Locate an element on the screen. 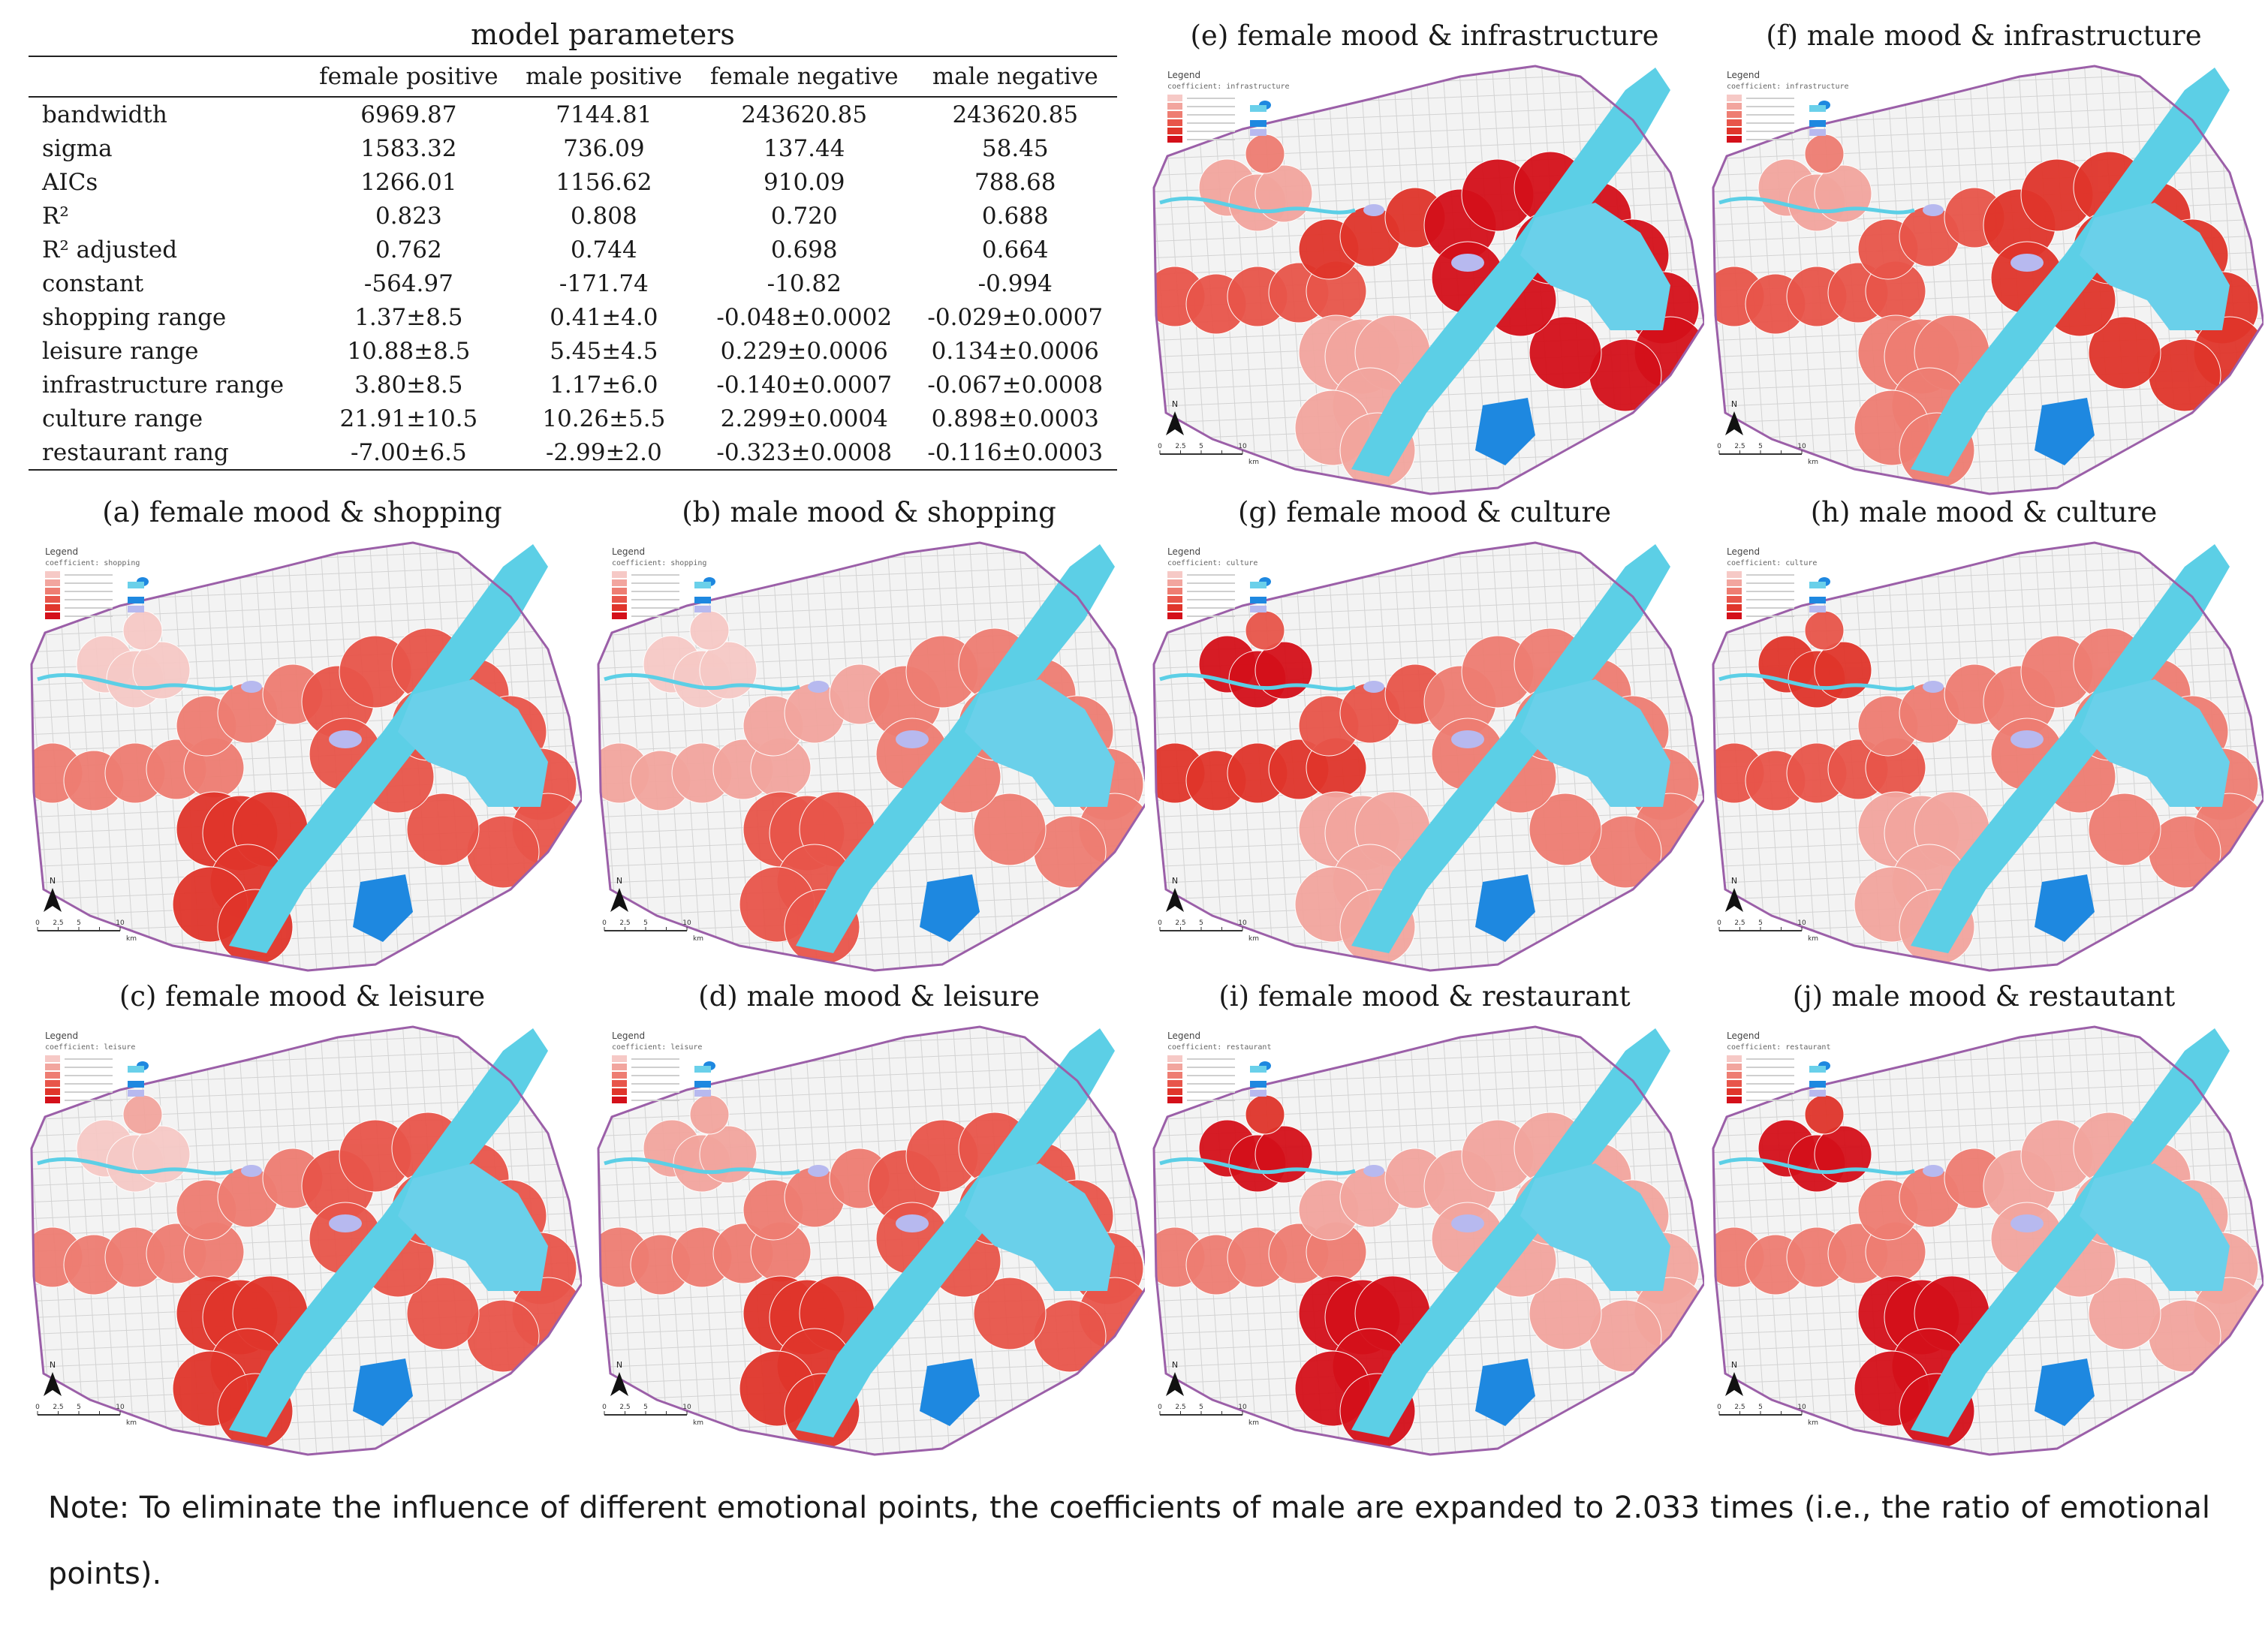 The height and width of the screenshot is (1631, 2268). map-c: Legend coefficient: leisure N 0 2.5 5 10 km is located at coordinates (302, 1238).